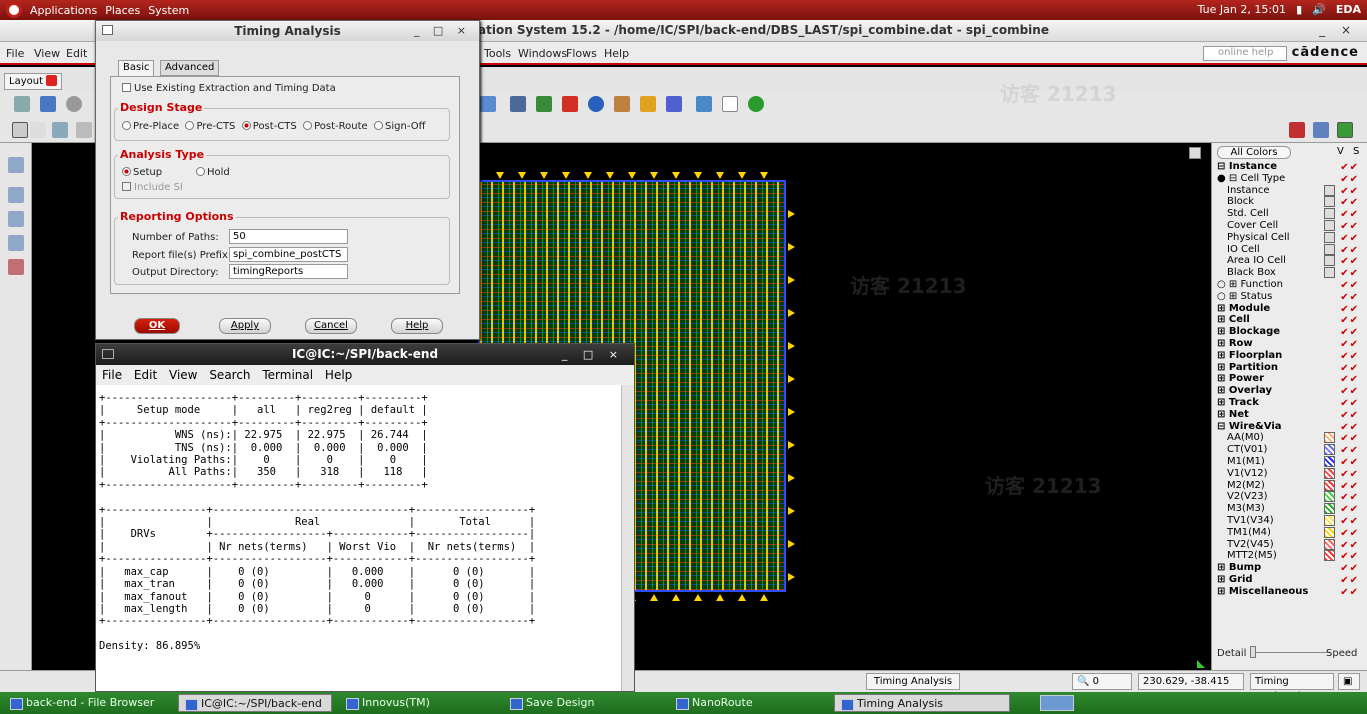  What do you see at coordinates (1290, 496) in the screenshot?
I see `layer-row: V2(V23) ✔✔` at bounding box center [1290, 496].